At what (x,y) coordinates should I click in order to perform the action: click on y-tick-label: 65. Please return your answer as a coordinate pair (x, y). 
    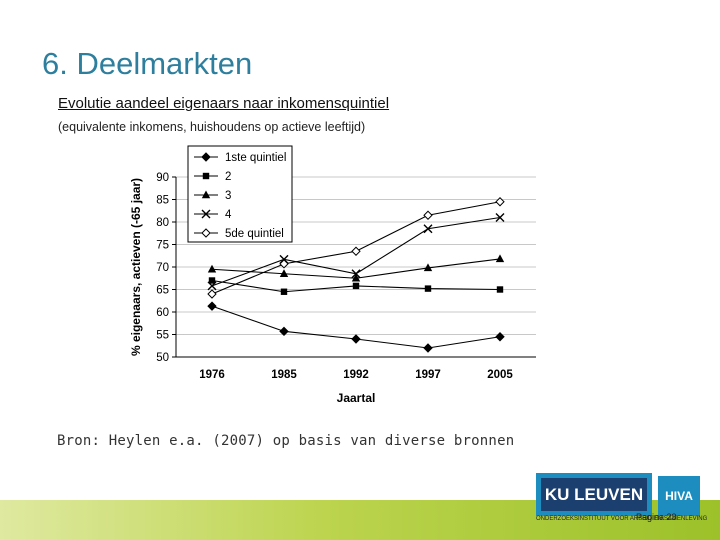
    Looking at the image, I should click on (162, 291).